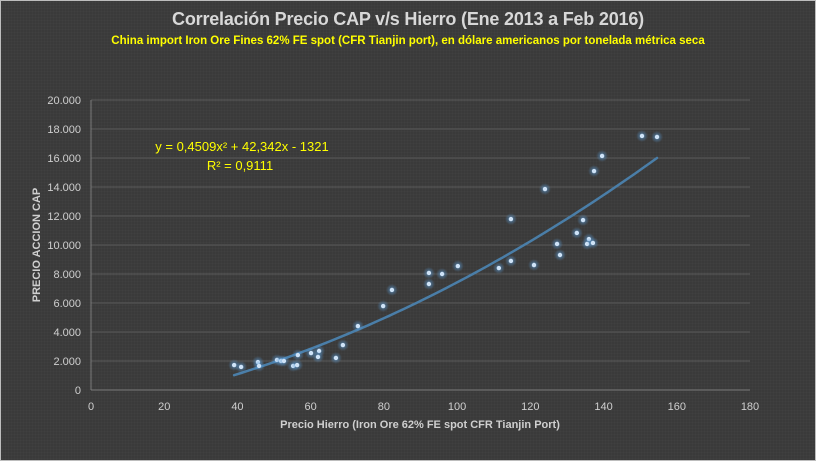 The image size is (816, 461). I want to click on y-tick-label: 0, so click(78, 391).